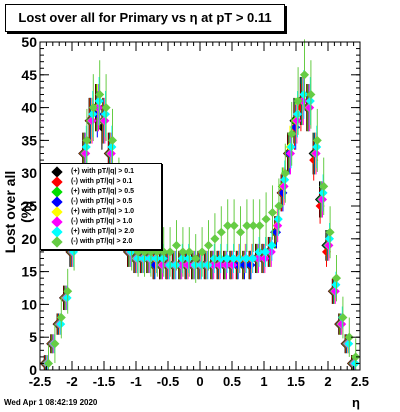 The height and width of the screenshot is (412, 400). I want to click on y-tick-label: 50, so click(29, 42).